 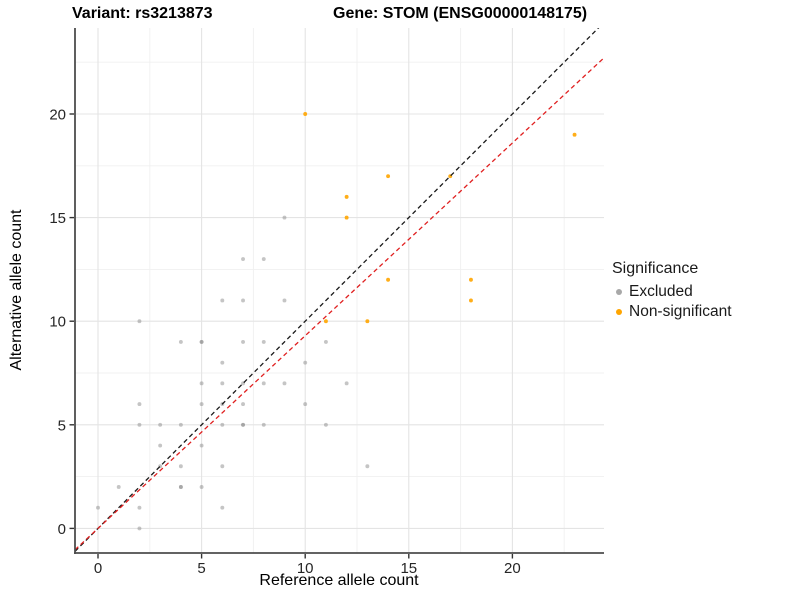 I want to click on x-tick-label: 5, so click(x=201, y=568).